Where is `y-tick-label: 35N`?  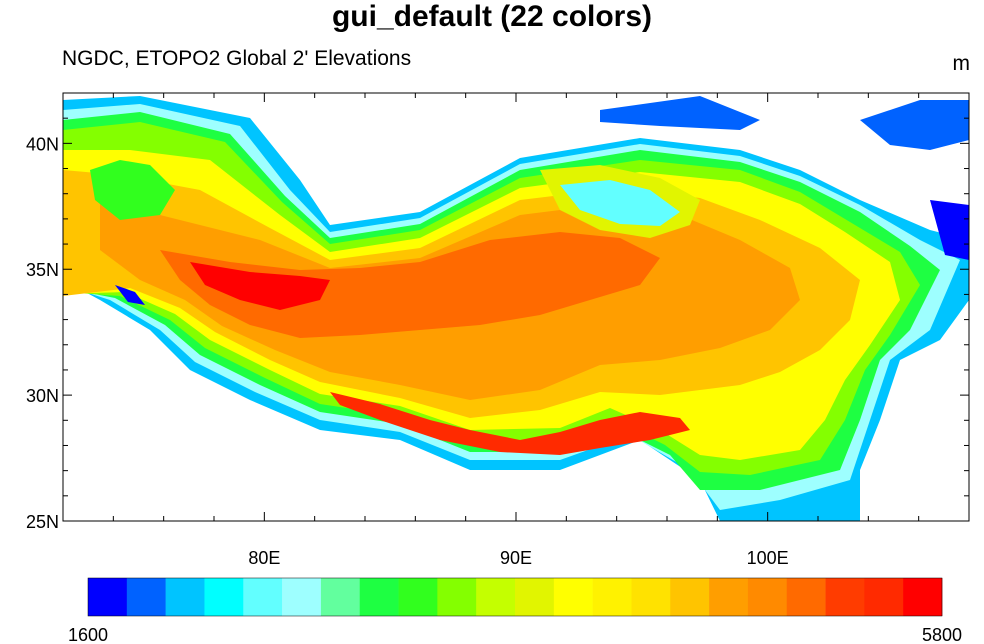 y-tick-label: 35N is located at coordinates (42, 270).